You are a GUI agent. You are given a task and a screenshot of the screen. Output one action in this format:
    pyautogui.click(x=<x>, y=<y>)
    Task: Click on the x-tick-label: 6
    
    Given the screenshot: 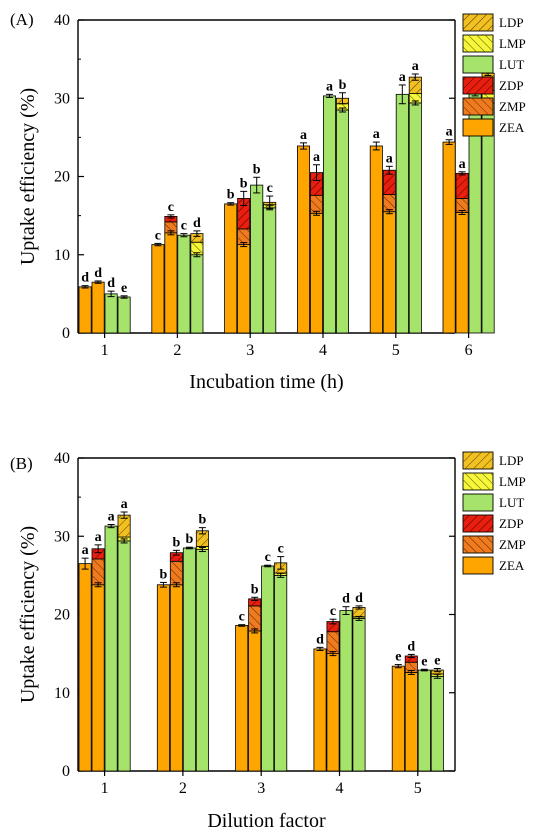 What is the action you would take?
    pyautogui.click(x=469, y=350)
    